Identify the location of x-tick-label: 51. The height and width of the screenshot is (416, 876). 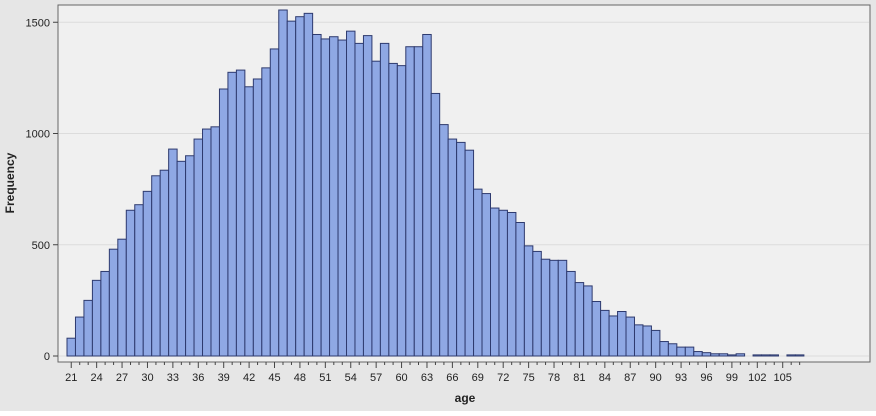
(325, 378).